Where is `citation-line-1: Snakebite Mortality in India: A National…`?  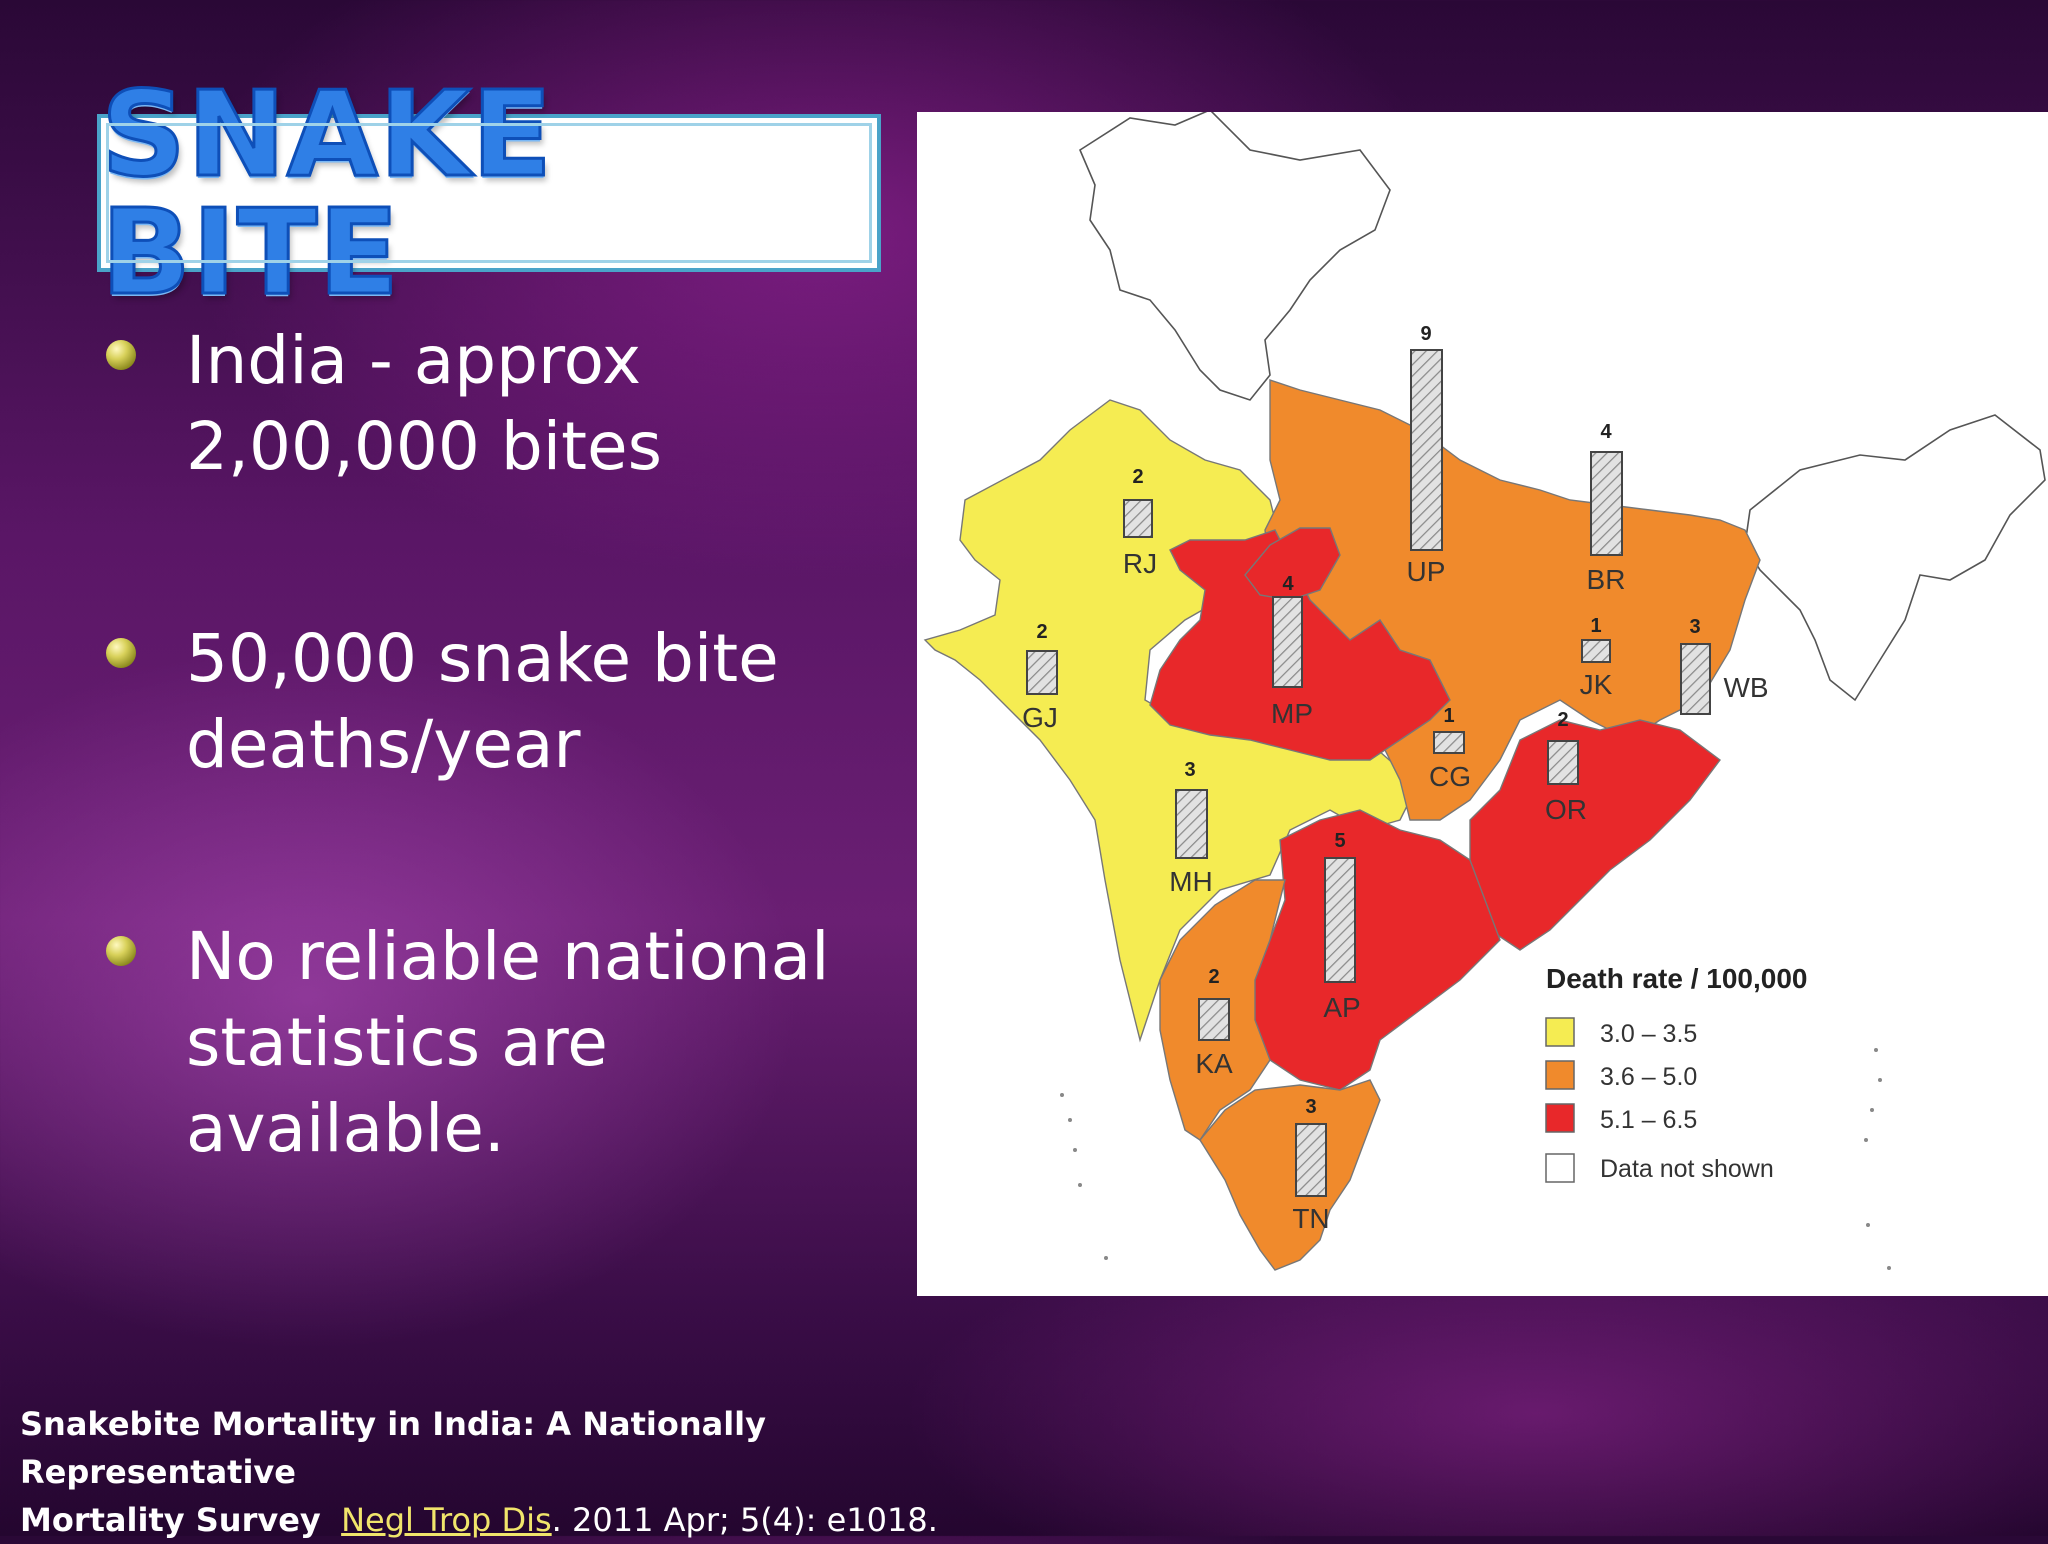 citation-line-1: Snakebite Mortality in India: A National… is located at coordinates (520, 1448).